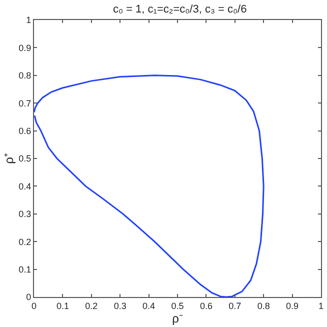 This screenshot has height=327, width=327. I want to click on x-tick-label: 0.7, so click(235, 305).